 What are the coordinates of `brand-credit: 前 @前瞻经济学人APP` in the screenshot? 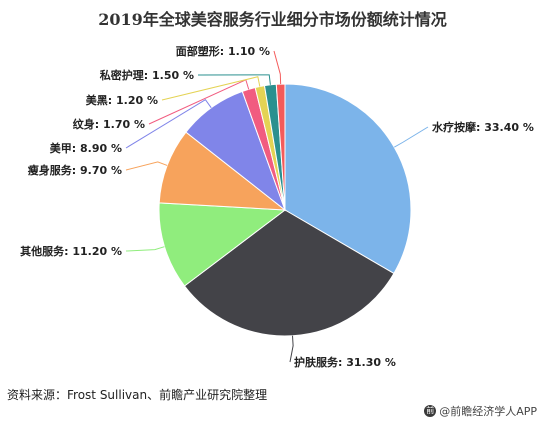 It's located at (480, 411).